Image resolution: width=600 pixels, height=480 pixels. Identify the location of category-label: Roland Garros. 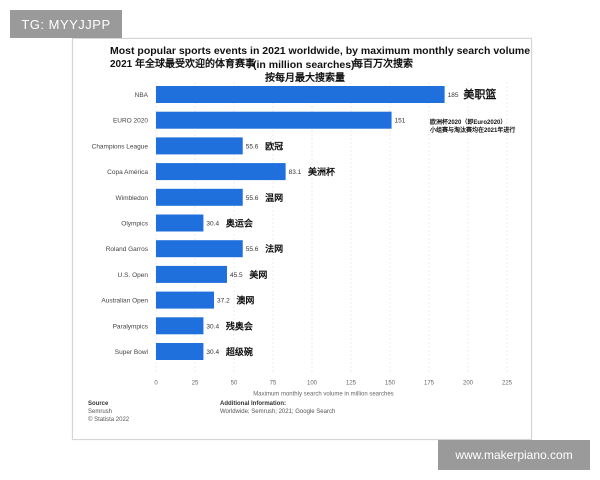
(127, 249).